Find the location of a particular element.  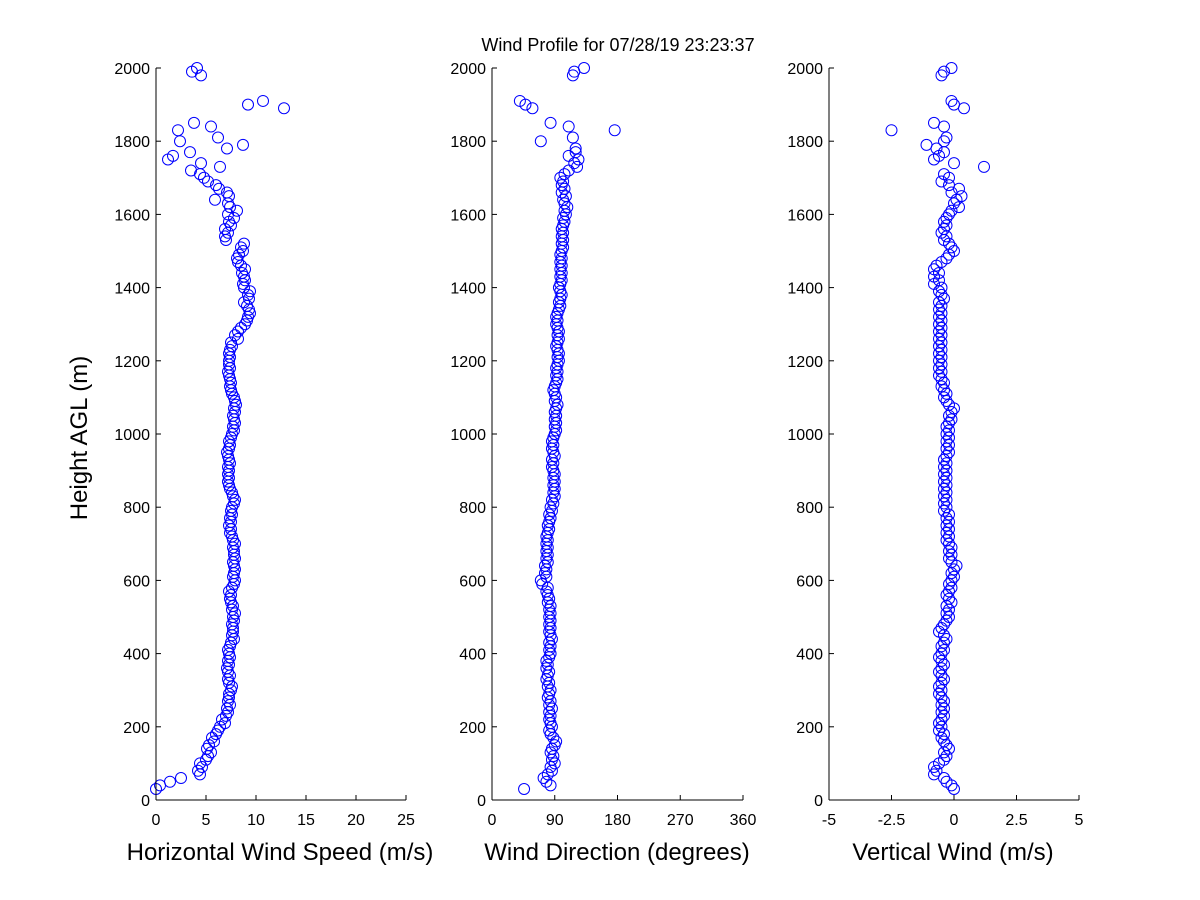

y-tick-label: 600 is located at coordinates (809, 581).